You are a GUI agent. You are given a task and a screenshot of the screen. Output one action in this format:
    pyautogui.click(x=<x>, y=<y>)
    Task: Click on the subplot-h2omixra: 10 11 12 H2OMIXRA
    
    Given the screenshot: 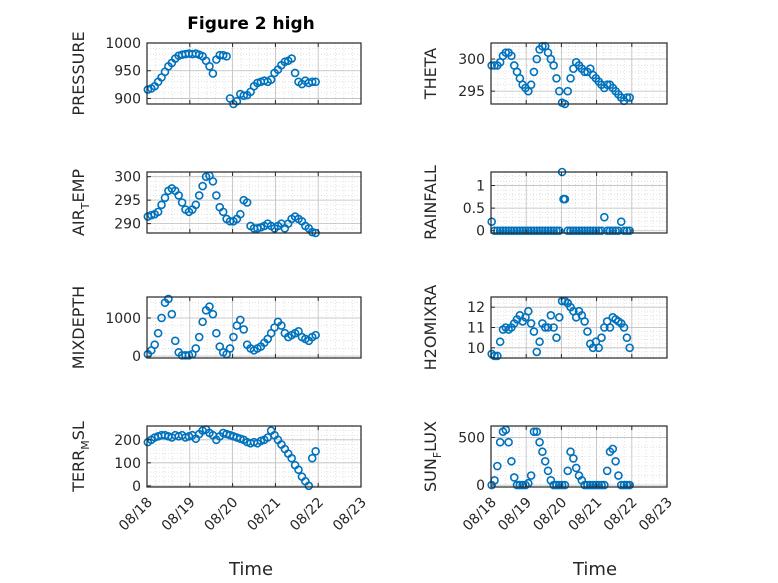 What is the action you would take?
    pyautogui.click(x=544, y=328)
    